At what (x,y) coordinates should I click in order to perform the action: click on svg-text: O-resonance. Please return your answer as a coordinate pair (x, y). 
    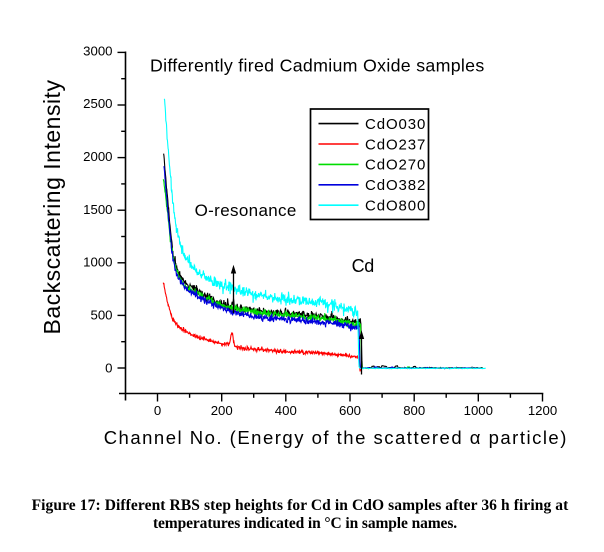
    Looking at the image, I should click on (246, 210).